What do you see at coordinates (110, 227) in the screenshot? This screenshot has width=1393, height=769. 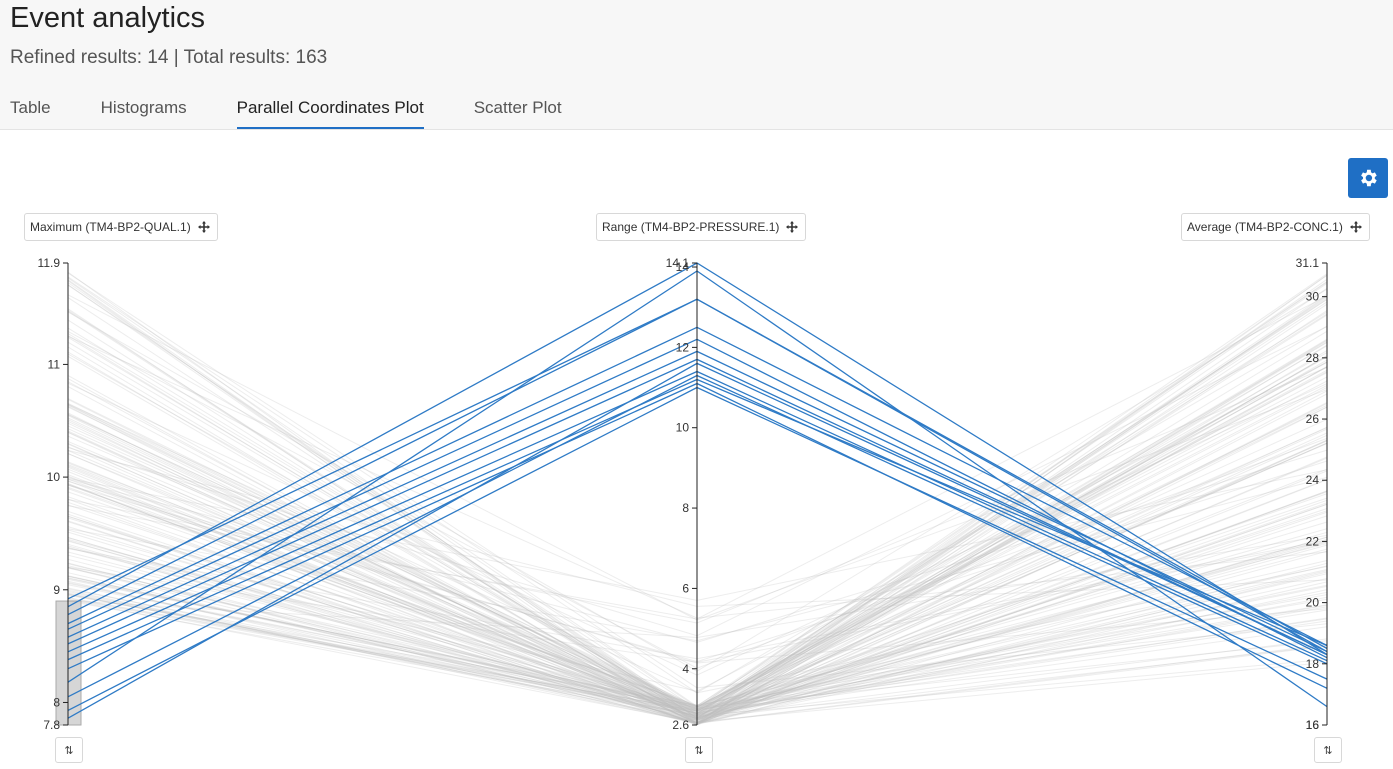 I see `axis-label-text: Maximum (TM4-BP2-QUAL.1)` at bounding box center [110, 227].